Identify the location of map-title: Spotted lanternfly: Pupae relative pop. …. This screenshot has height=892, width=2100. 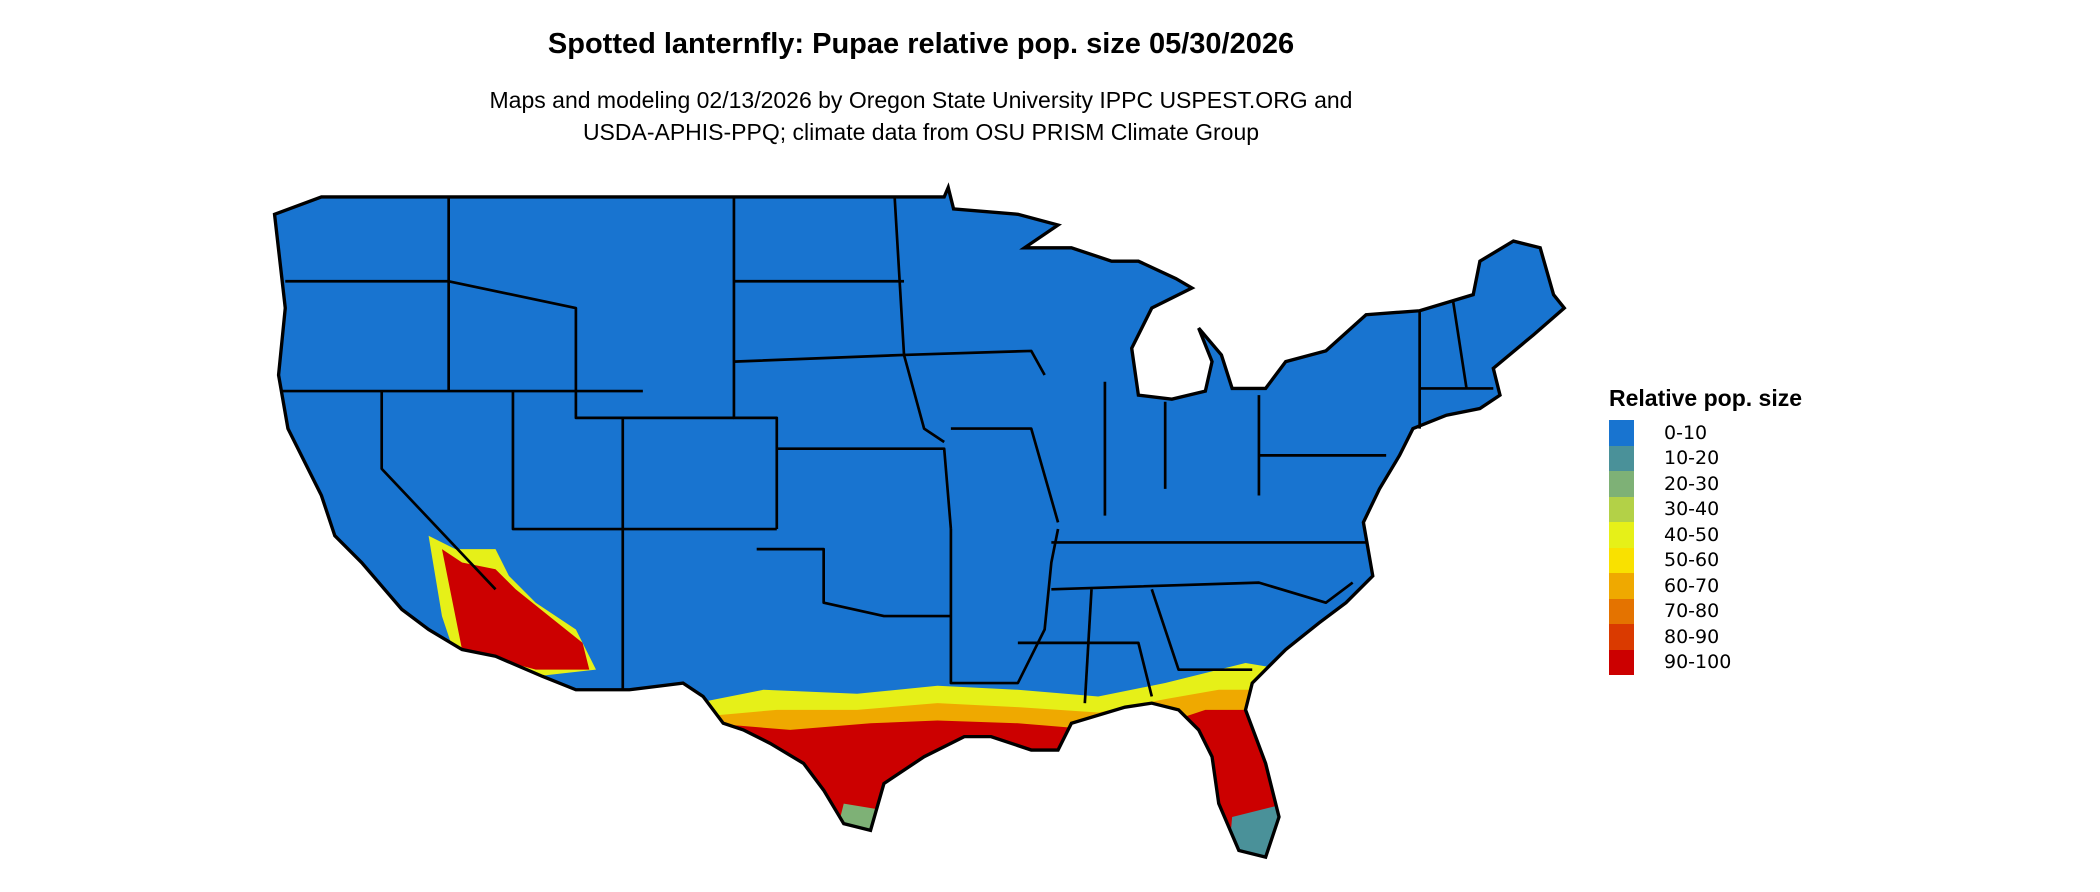
(921, 44).